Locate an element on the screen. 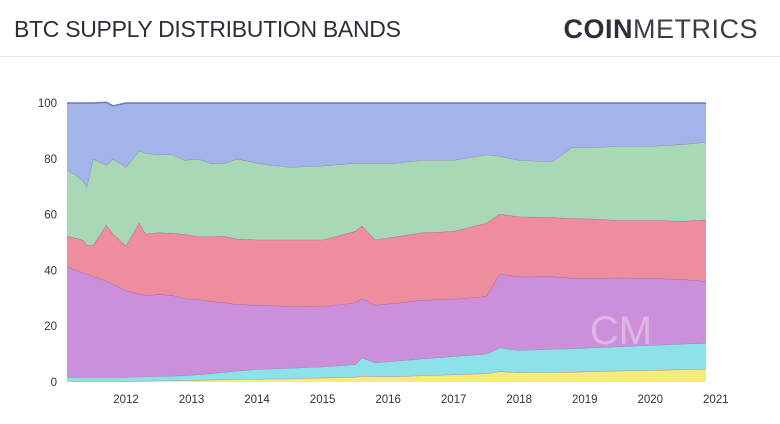 The height and width of the screenshot is (424, 780). chart-title: BTC SUPPLY DISTRIBUTION BANDS is located at coordinates (207, 29).